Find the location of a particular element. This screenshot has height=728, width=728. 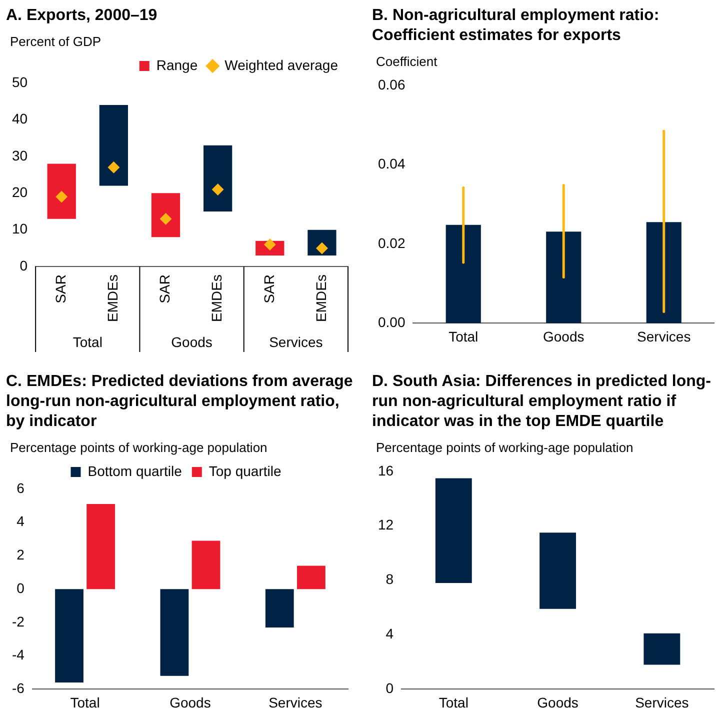

y-axis-title: Percent of GDP is located at coordinates (56, 41).